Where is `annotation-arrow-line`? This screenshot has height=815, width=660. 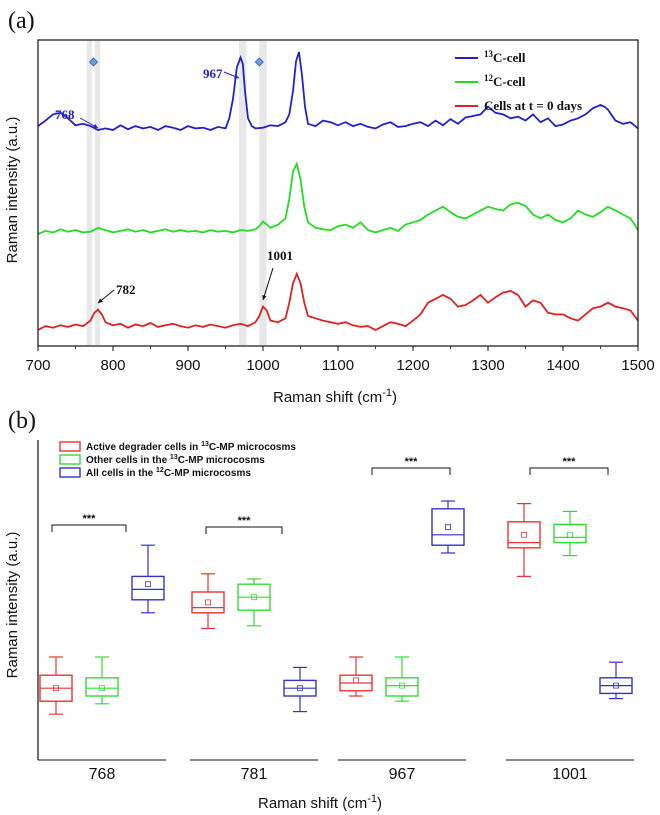 annotation-arrow-line is located at coordinates (268, 284).